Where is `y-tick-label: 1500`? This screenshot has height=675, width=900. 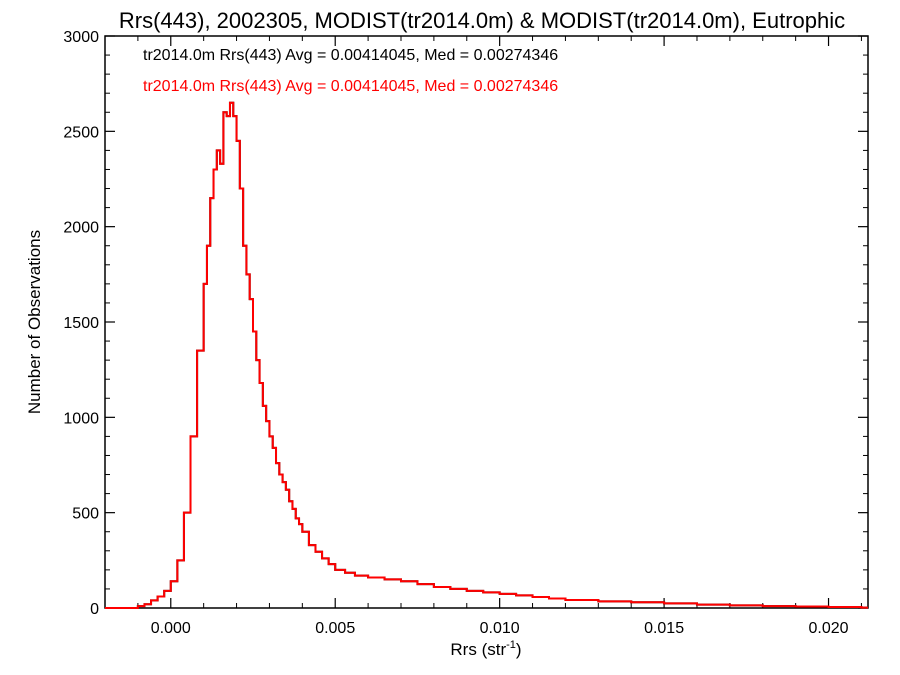
y-tick-label: 1500 is located at coordinates (81, 323).